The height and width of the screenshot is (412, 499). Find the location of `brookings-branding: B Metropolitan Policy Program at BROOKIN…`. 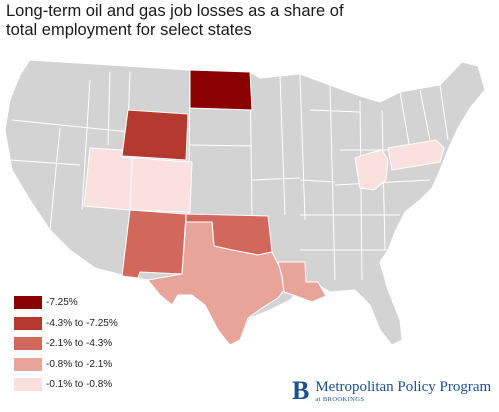

brookings-branding: B Metropolitan Policy Program at BROOKIN… is located at coordinates (391, 391).